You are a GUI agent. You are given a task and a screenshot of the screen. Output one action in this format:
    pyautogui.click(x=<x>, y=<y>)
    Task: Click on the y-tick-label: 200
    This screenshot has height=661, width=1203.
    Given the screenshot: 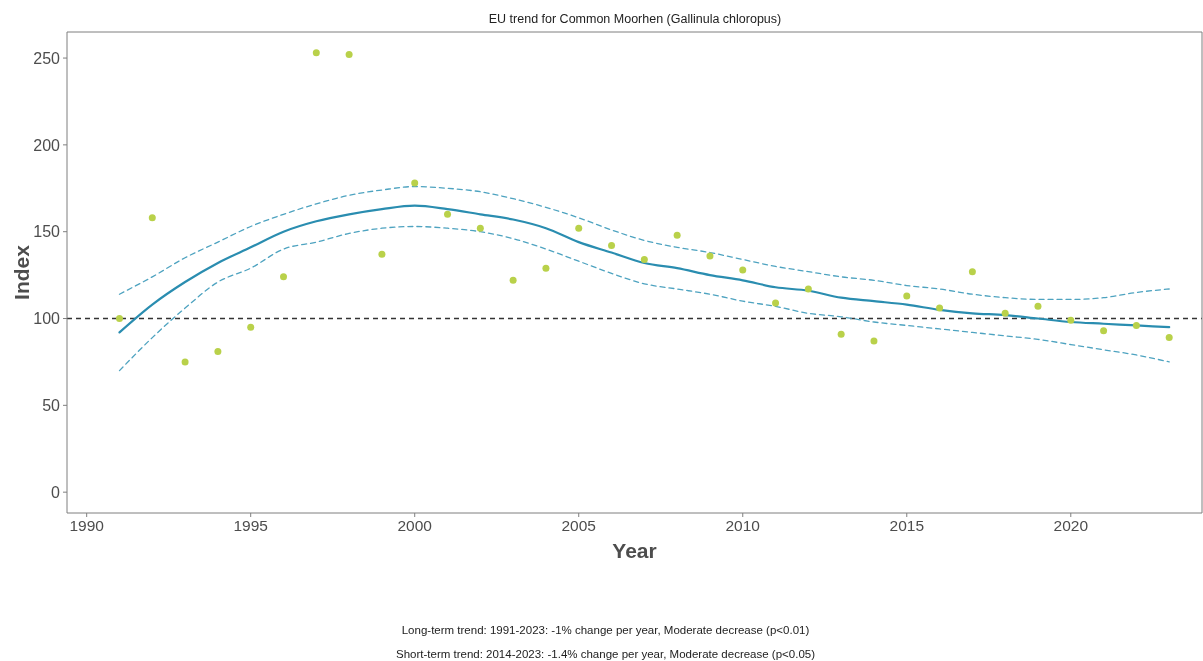 What is the action you would take?
    pyautogui.click(x=47, y=145)
    